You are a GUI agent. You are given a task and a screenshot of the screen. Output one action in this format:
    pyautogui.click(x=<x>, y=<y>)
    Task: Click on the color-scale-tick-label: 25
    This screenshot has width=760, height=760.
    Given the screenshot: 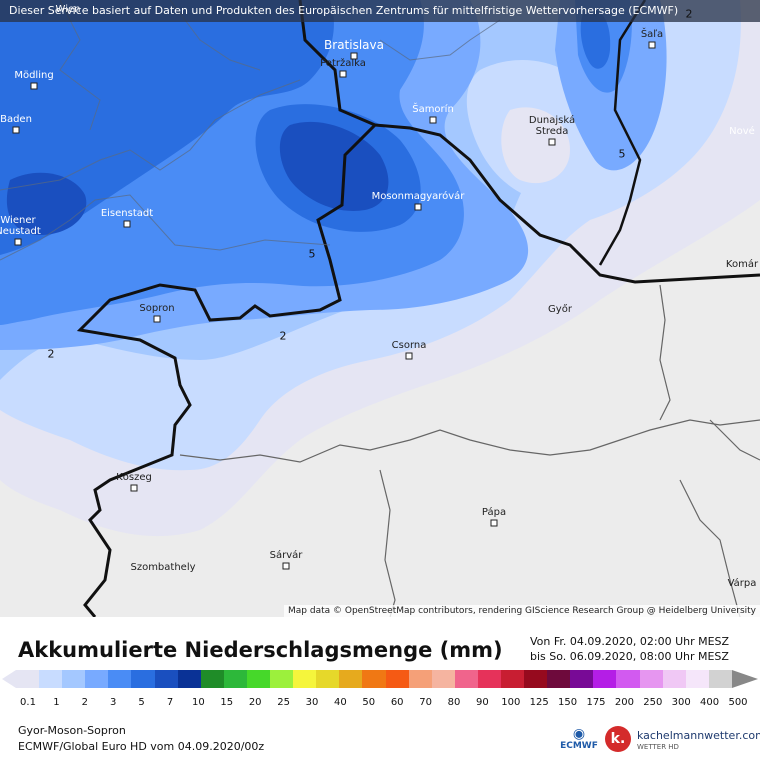 What is the action you would take?
    pyautogui.click(x=283, y=702)
    